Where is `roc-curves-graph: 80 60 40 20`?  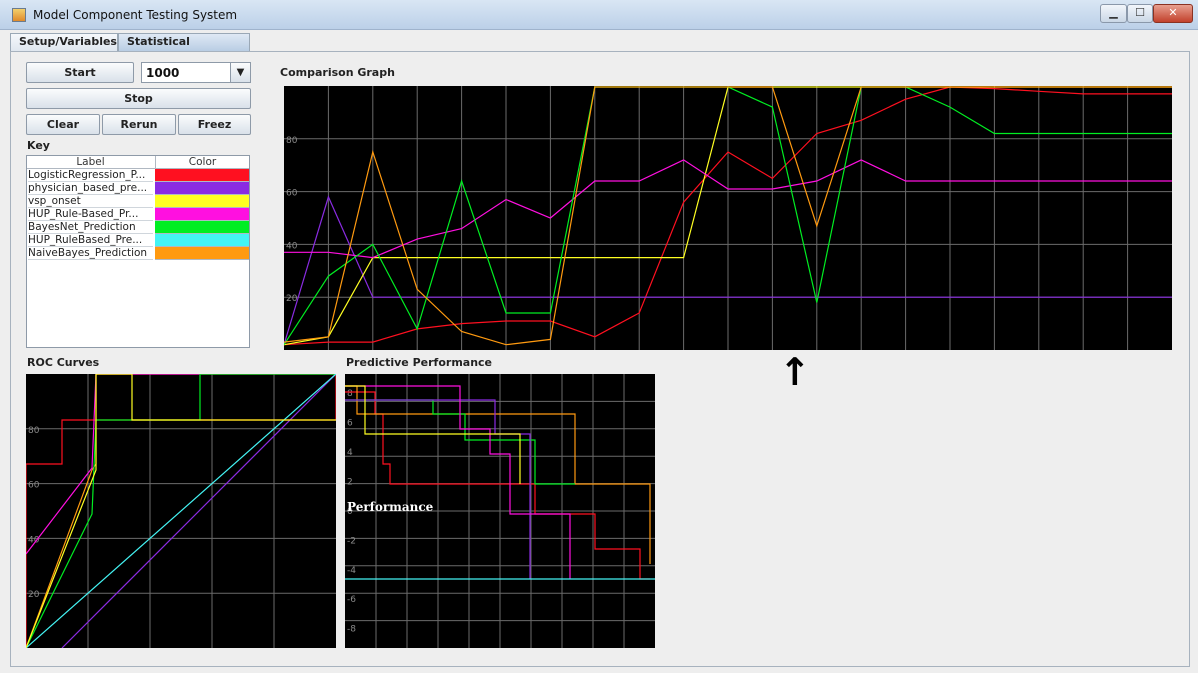
roc-curves-graph: 80 60 40 20 is located at coordinates (181, 511).